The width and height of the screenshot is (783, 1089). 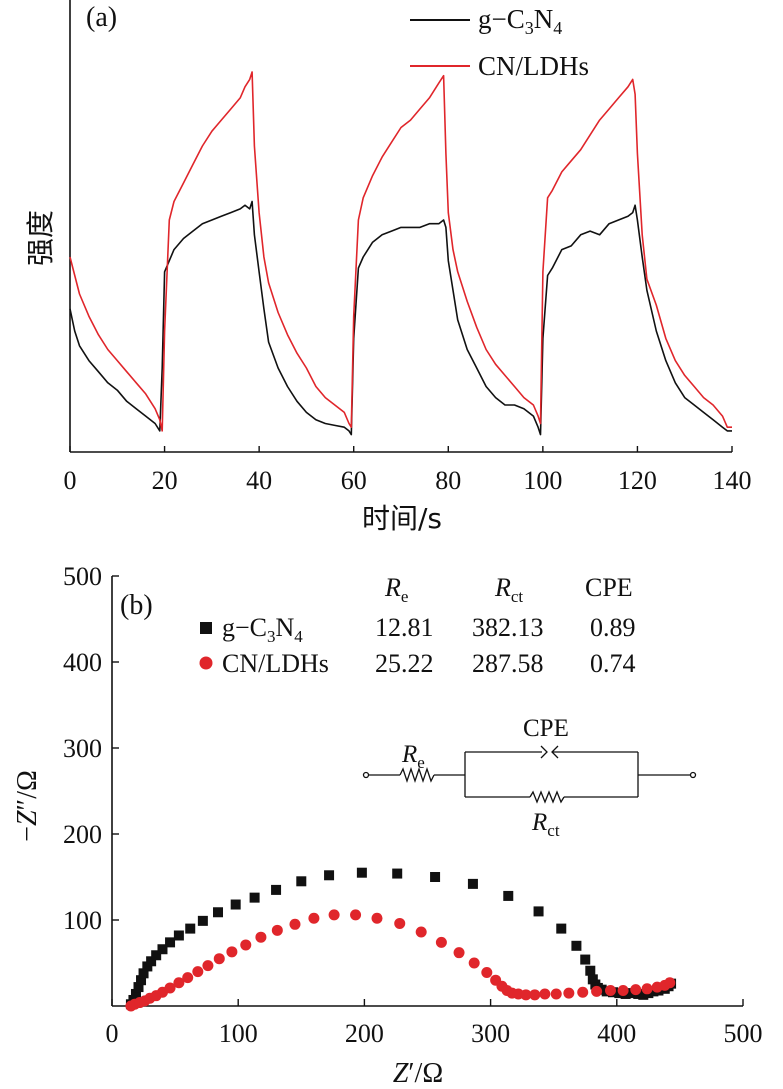 What do you see at coordinates (206, 663) in the screenshot?
I see `legend-b-marker-cnldh` at bounding box center [206, 663].